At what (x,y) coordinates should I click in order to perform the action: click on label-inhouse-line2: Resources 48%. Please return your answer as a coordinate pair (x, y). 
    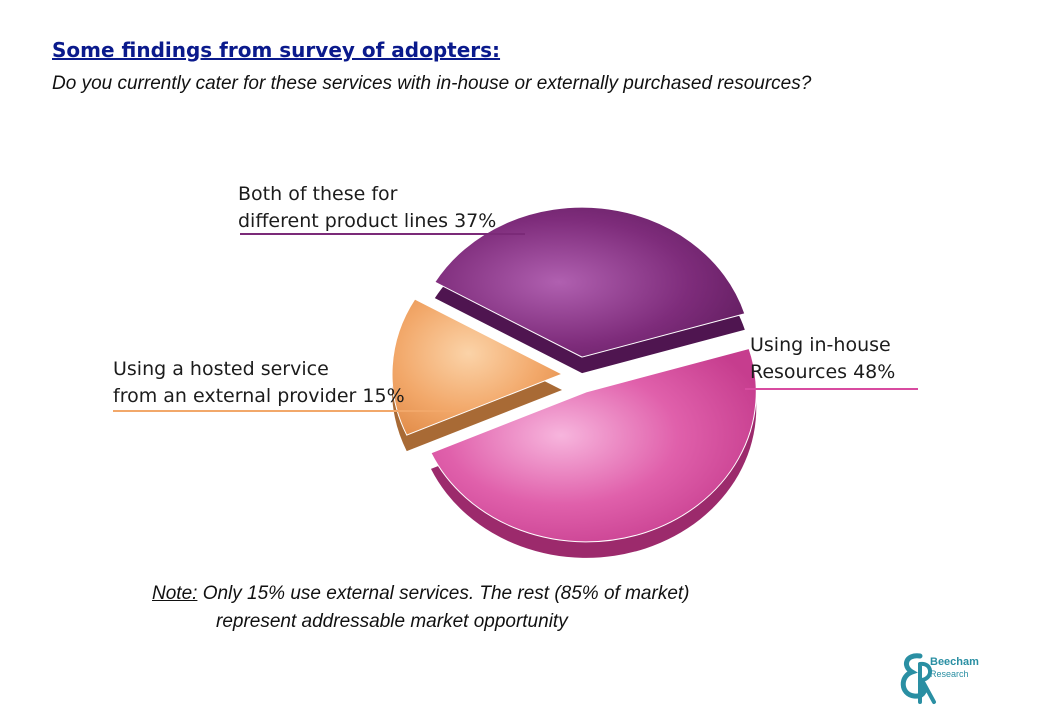
    Looking at the image, I should click on (823, 372).